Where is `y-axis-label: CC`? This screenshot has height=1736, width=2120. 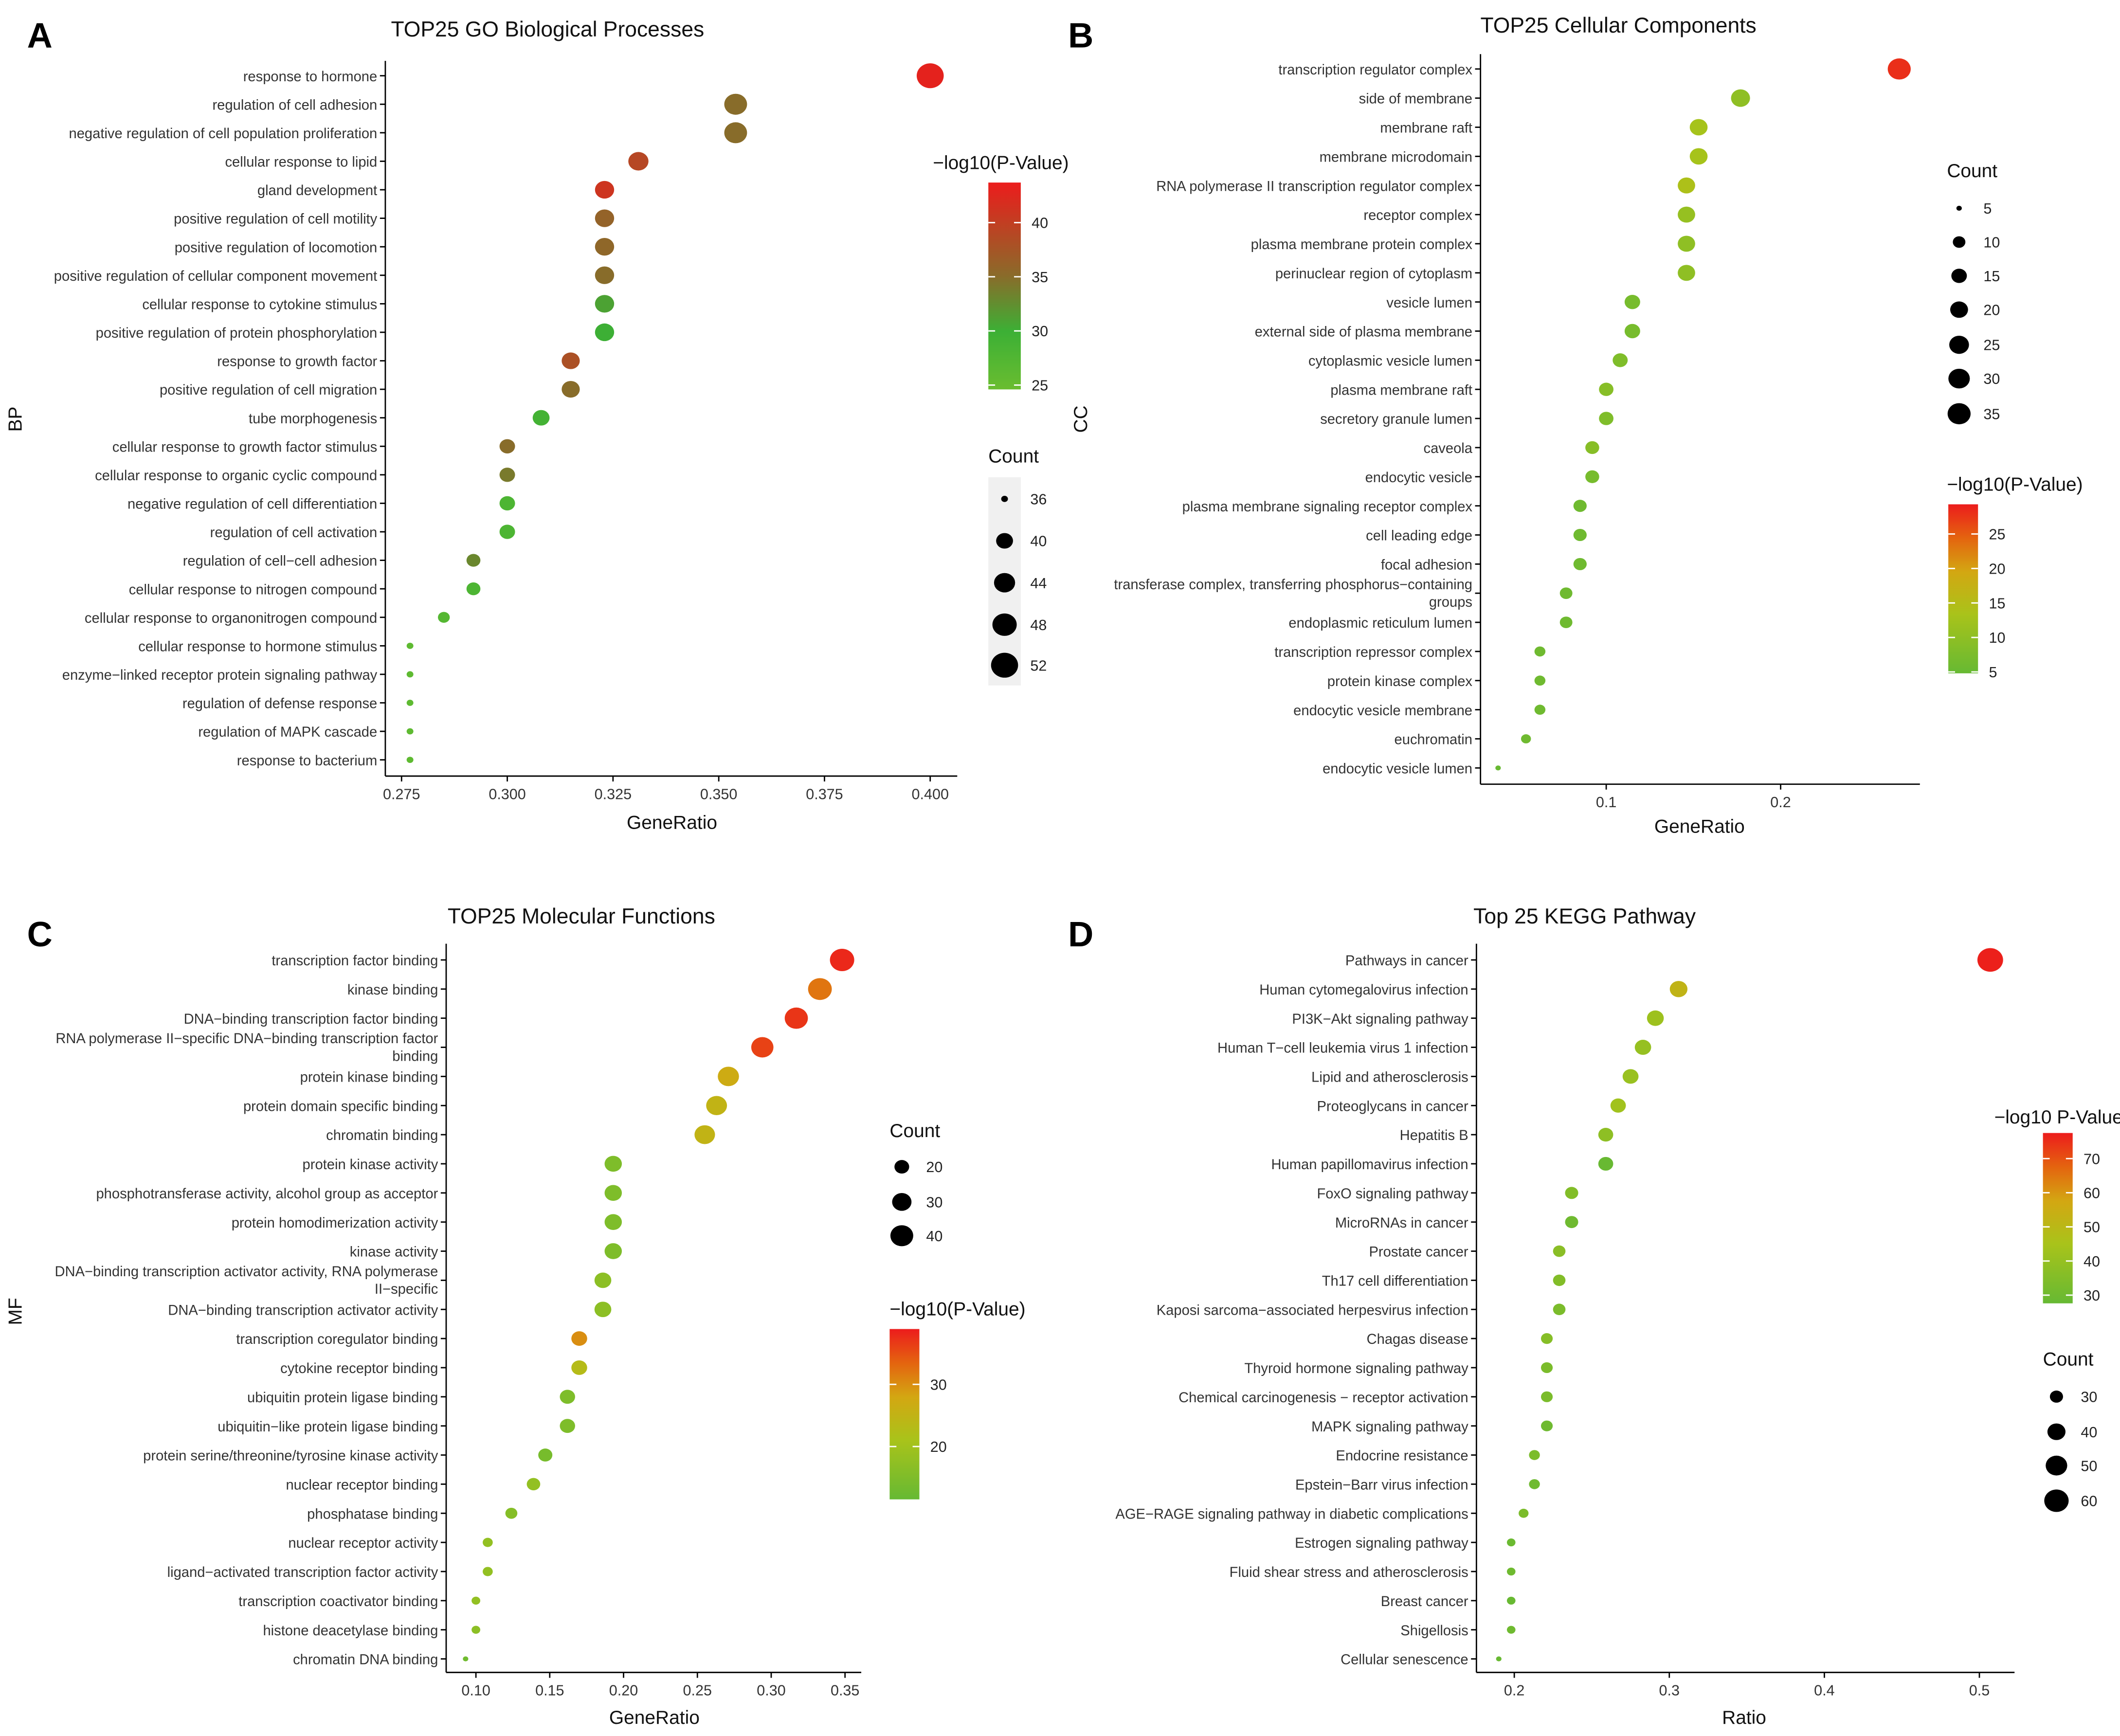 y-axis-label: CC is located at coordinates (1080, 419).